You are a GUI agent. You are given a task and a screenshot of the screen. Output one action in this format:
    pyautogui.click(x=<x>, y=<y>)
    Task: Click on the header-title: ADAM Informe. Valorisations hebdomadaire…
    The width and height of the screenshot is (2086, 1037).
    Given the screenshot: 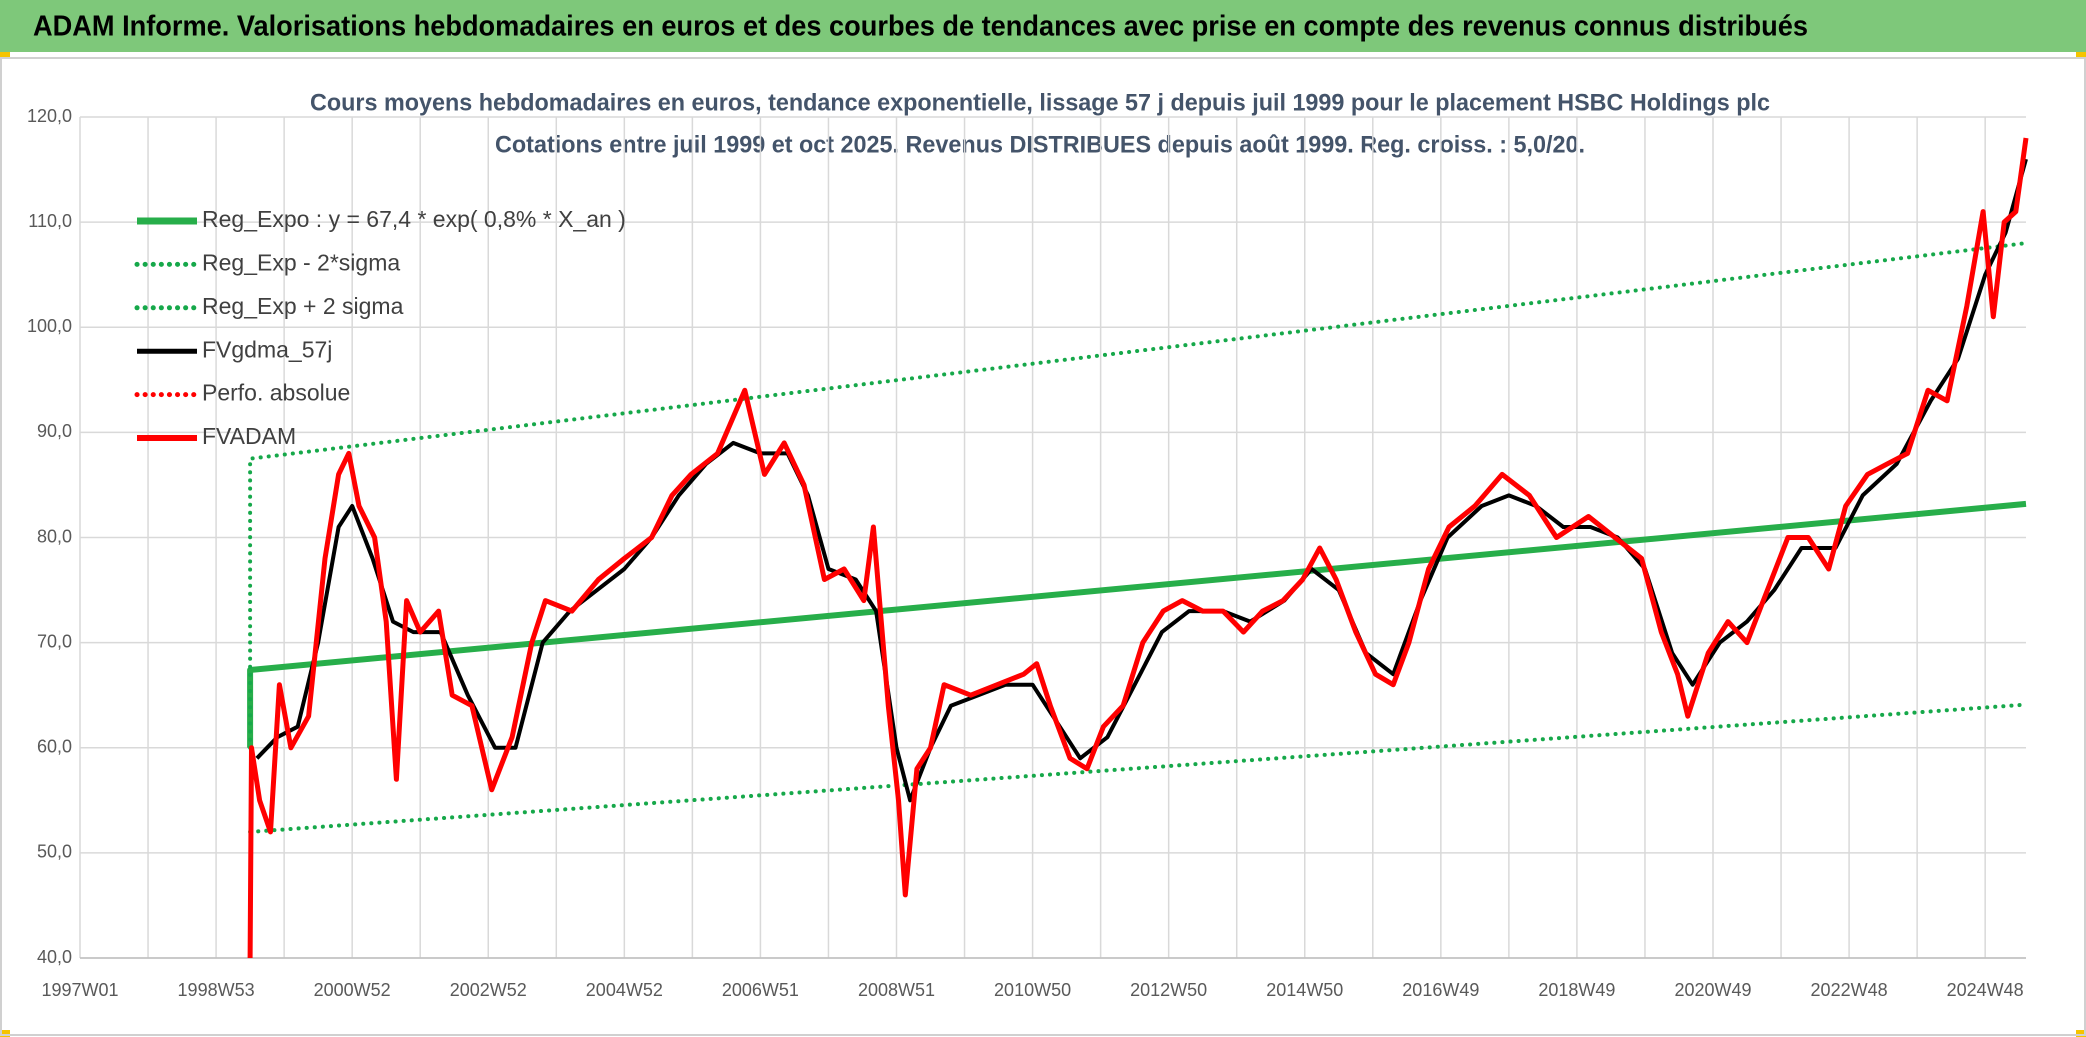 What is the action you would take?
    pyautogui.click(x=920, y=27)
    